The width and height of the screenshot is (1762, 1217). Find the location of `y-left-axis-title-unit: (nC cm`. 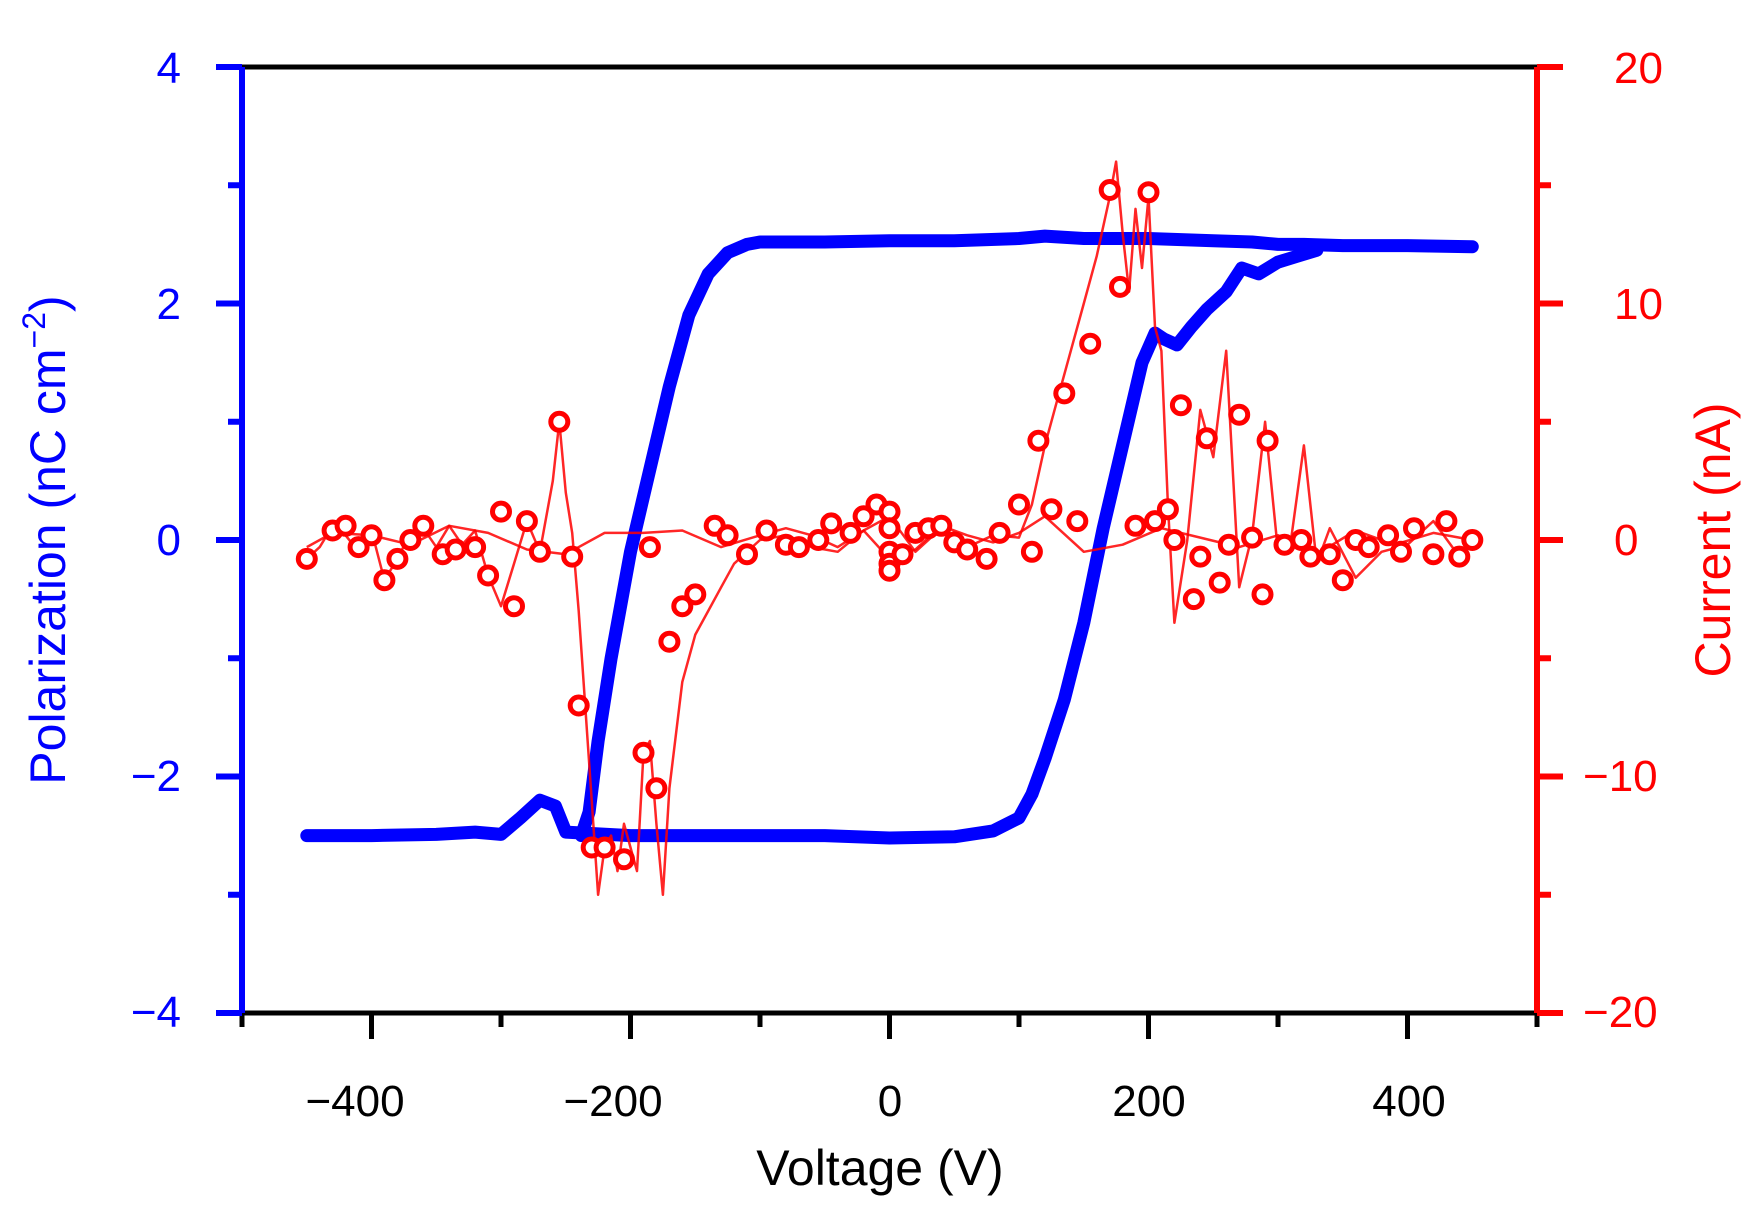

y-left-axis-title-unit: (nC cm is located at coordinates (48, 428).